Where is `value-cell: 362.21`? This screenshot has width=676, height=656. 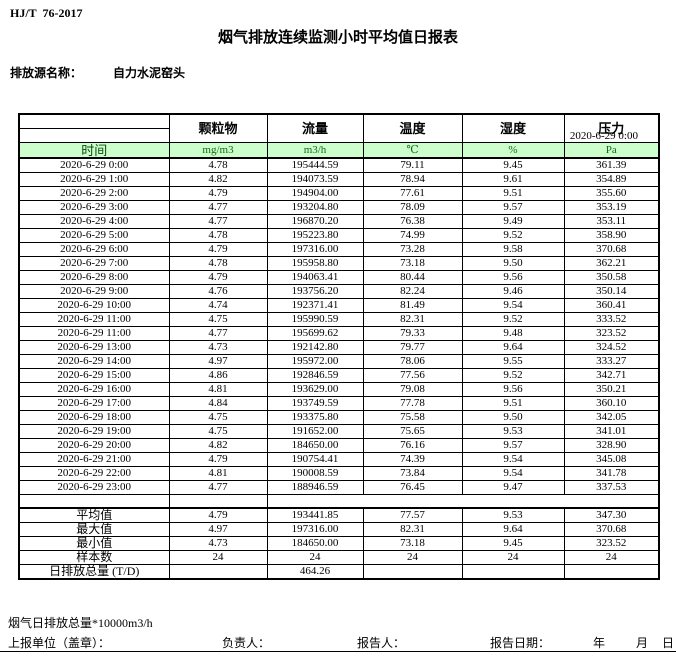 value-cell: 362.21 is located at coordinates (611, 263).